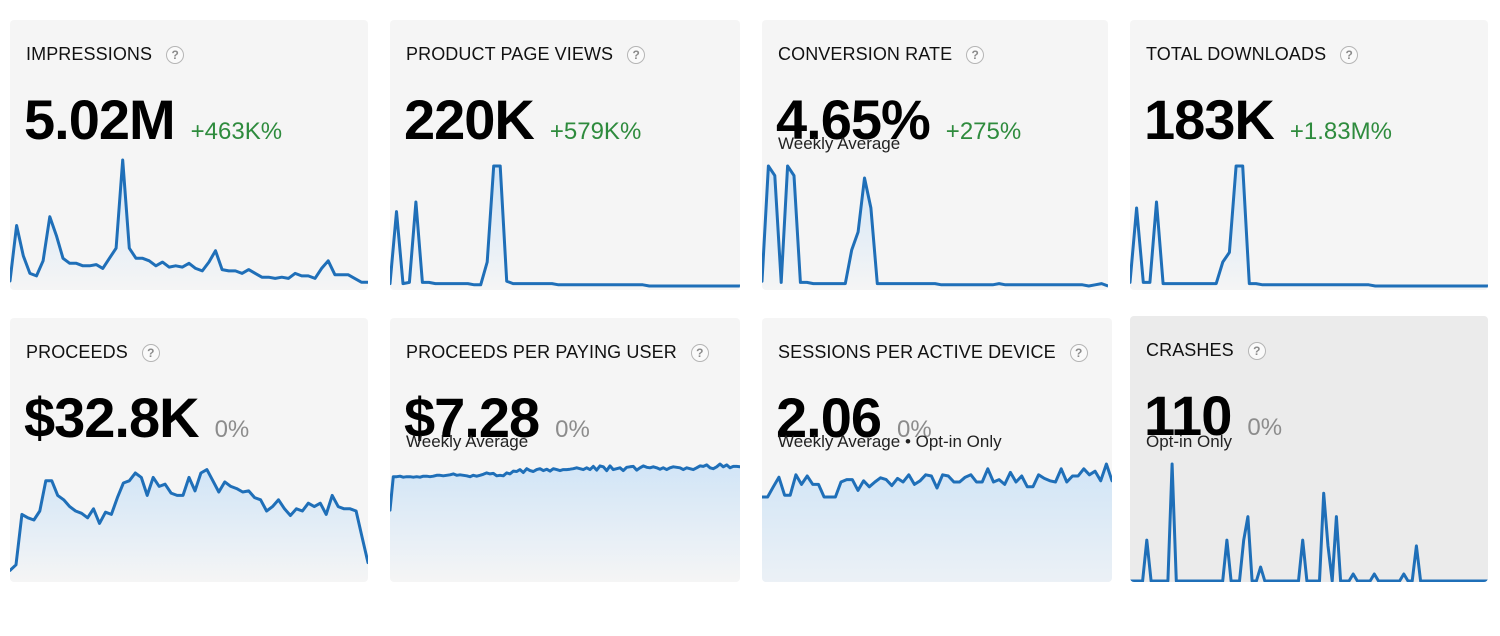  I want to click on metric-delta: +579K%, so click(595, 131).